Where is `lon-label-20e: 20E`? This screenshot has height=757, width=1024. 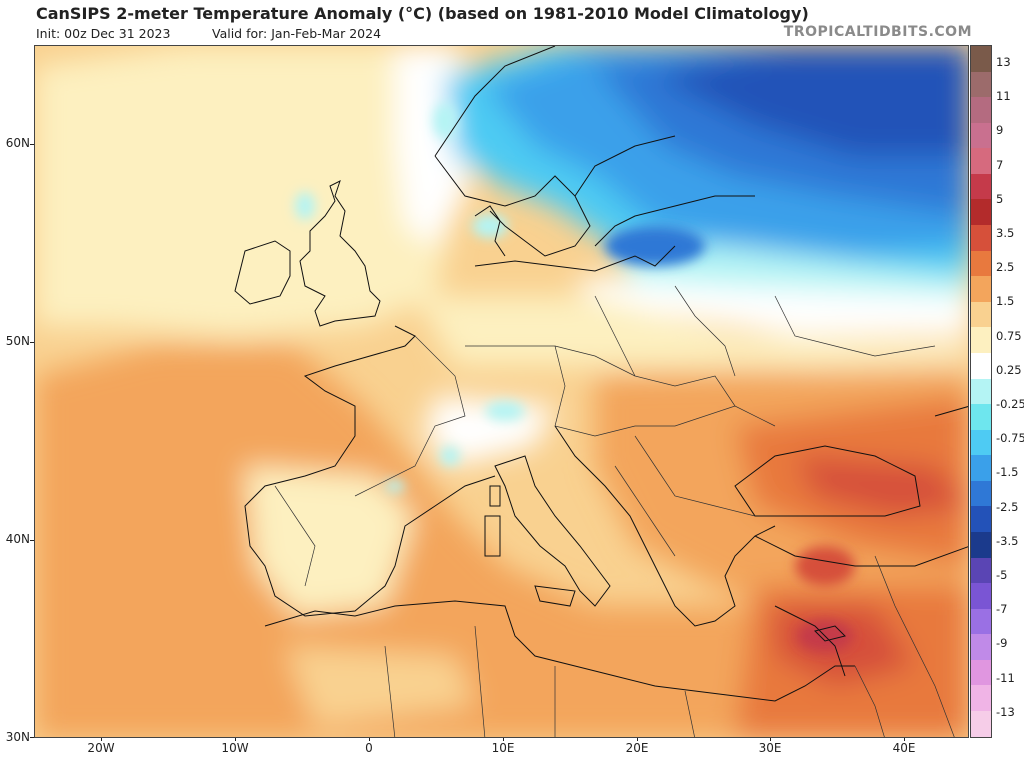
lon-label-20e: 20E is located at coordinates (637, 748).